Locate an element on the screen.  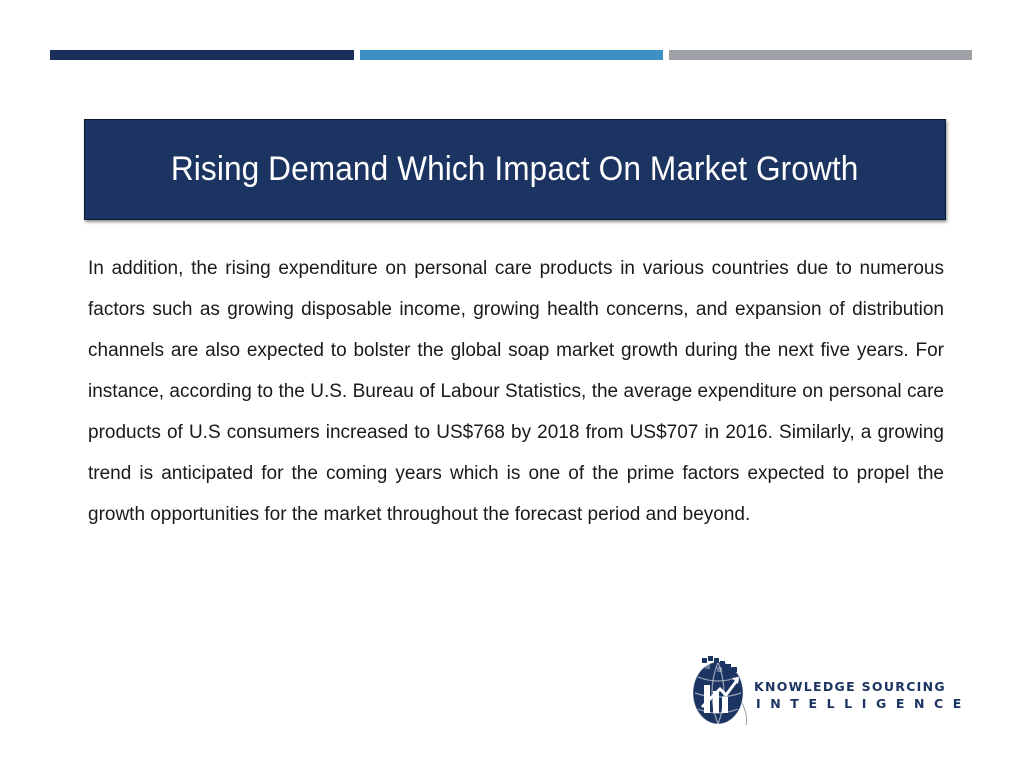
header-bar-navy is located at coordinates (202, 55).